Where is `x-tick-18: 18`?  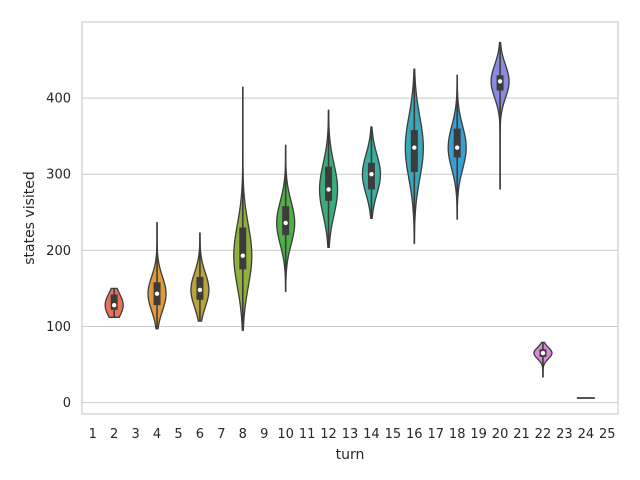
x-tick-18: 18 is located at coordinates (457, 434).